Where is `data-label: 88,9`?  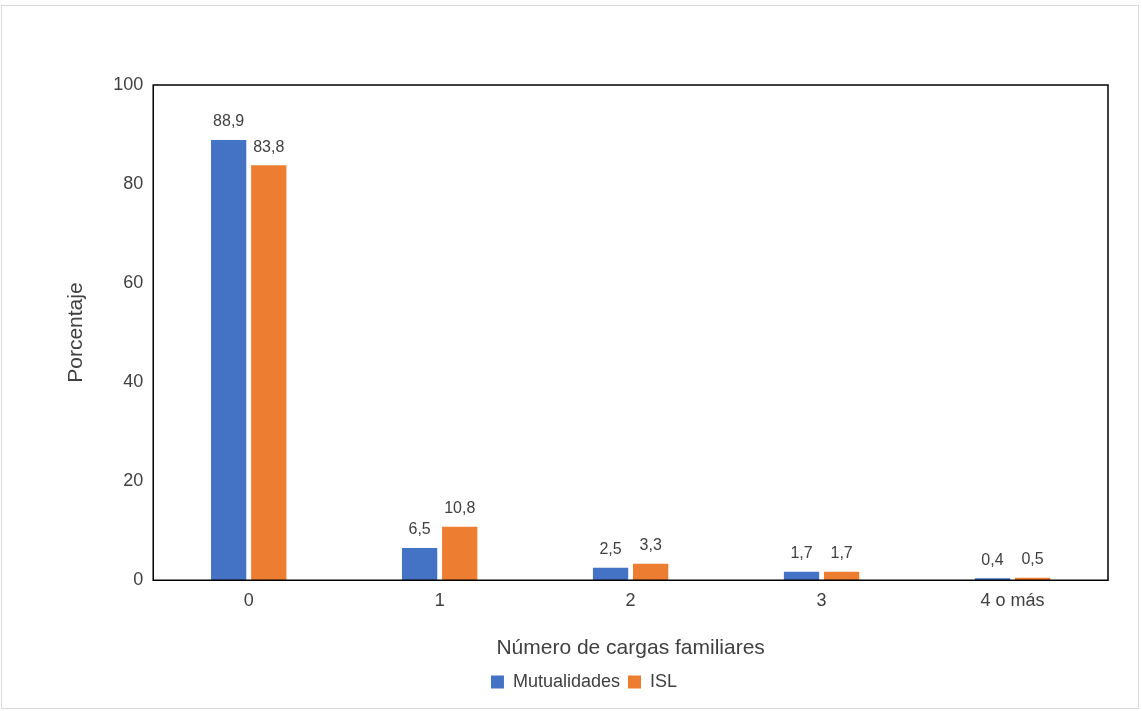
data-label: 88,9 is located at coordinates (229, 121).